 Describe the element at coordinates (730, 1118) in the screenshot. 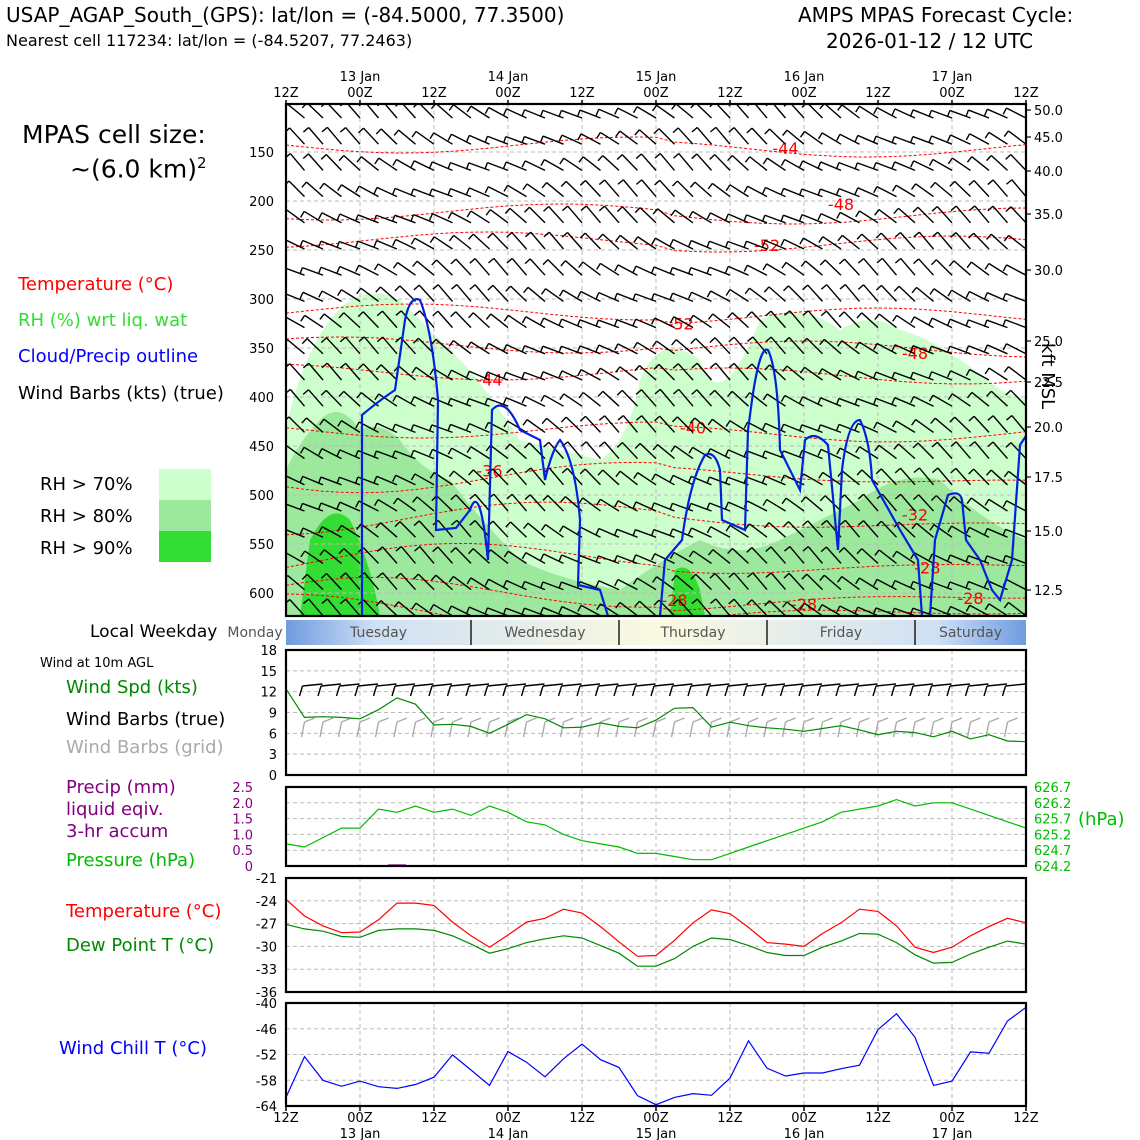

I see `bottom-time-tick-label: 12Z` at that location.